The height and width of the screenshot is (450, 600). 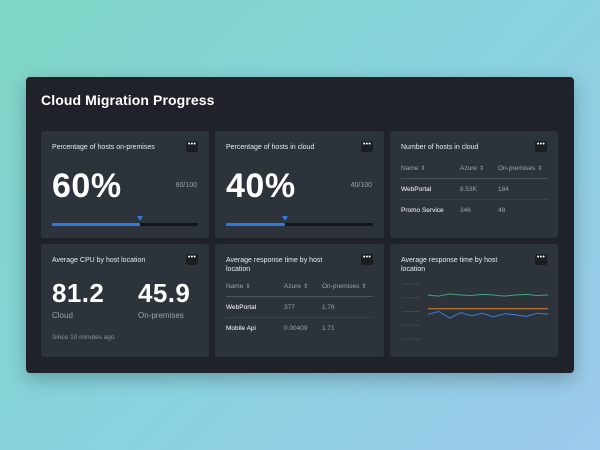 I want to click on cell-onprem: 1.76, so click(x=347, y=307).